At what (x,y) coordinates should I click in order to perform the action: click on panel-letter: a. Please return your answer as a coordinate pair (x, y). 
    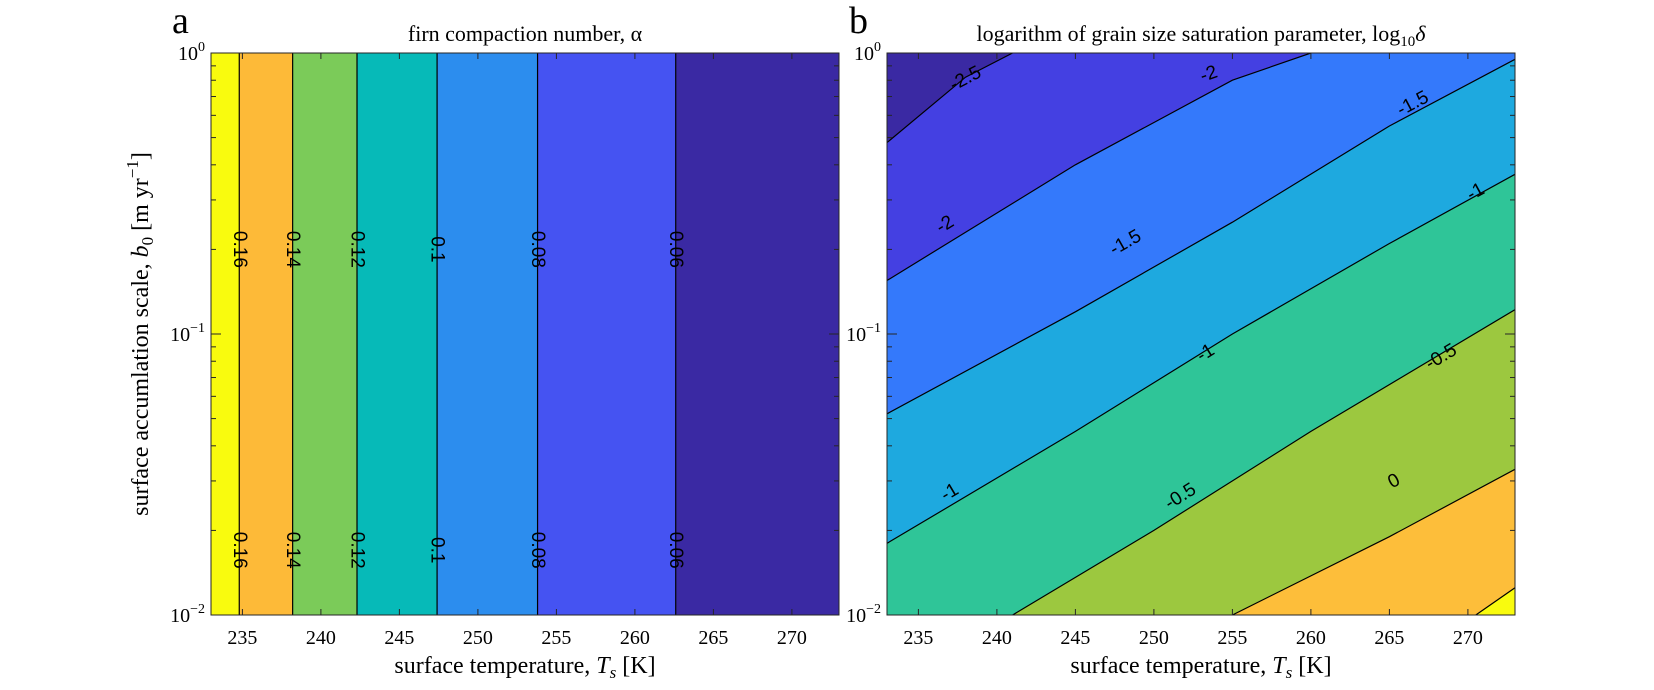
    Looking at the image, I should click on (180, 21).